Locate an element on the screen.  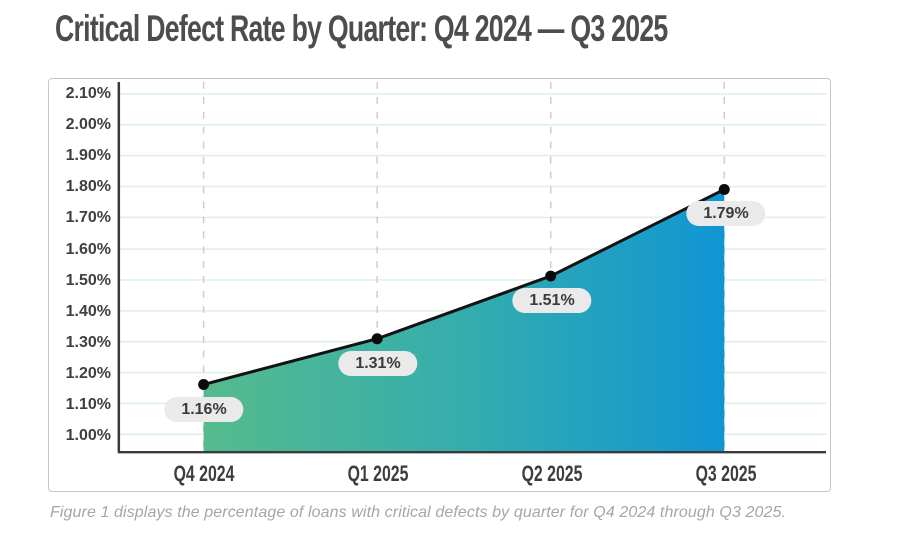
y-tick-label: 2.10% is located at coordinates (88, 93).